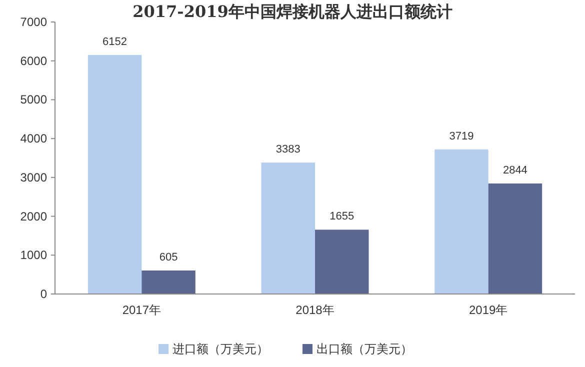  Describe the element at coordinates (461, 136) in the screenshot. I see `data-label: 3719` at that location.